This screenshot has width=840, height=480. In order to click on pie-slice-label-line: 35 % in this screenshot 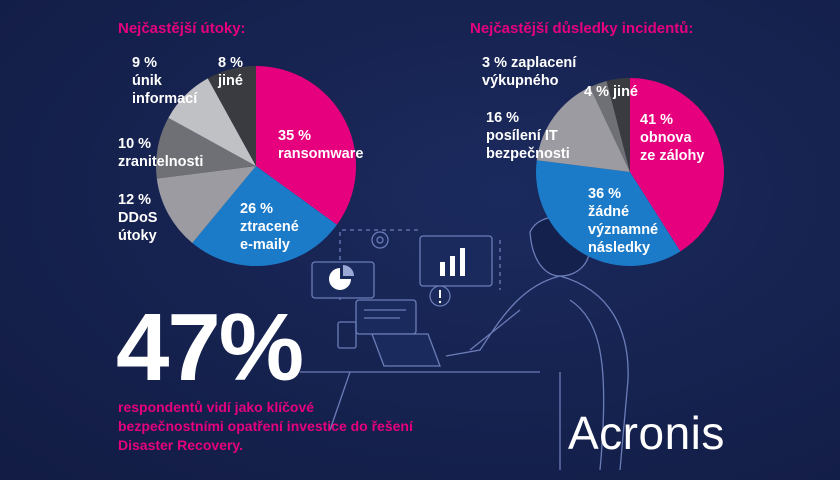, I will do `click(294, 136)`.